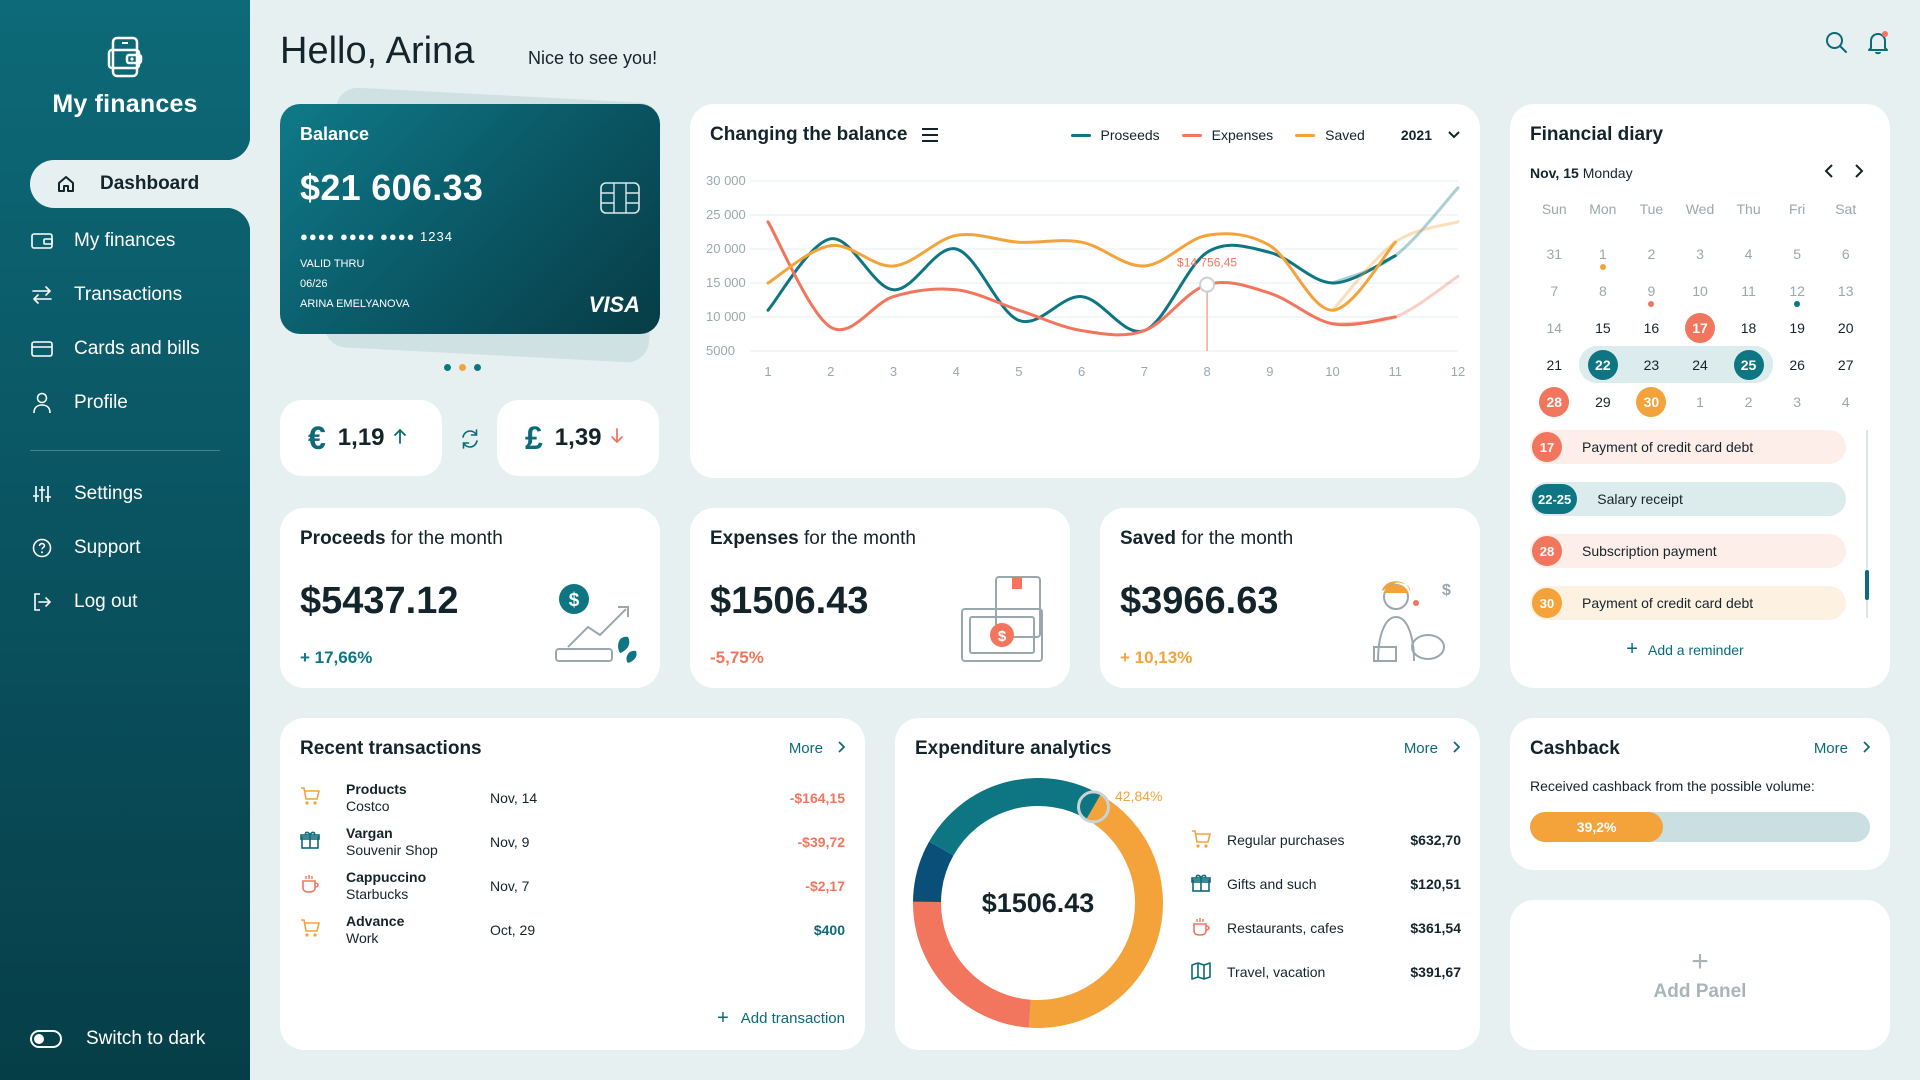 Image resolution: width=1920 pixels, height=1080 pixels. What do you see at coordinates (1458, 371) in the screenshot?
I see `x-tick-label: 12` at bounding box center [1458, 371].